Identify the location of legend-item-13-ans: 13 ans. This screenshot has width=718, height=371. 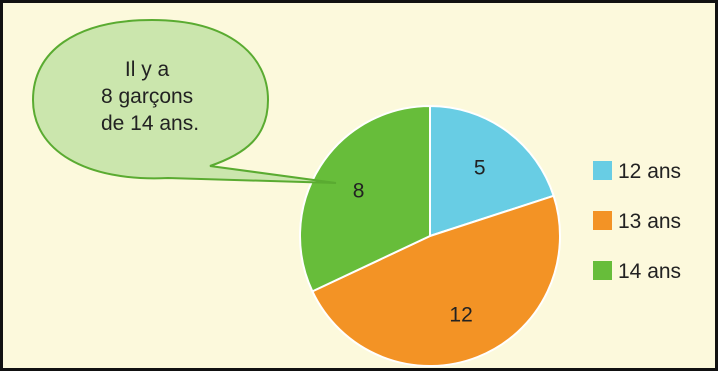
(637, 221).